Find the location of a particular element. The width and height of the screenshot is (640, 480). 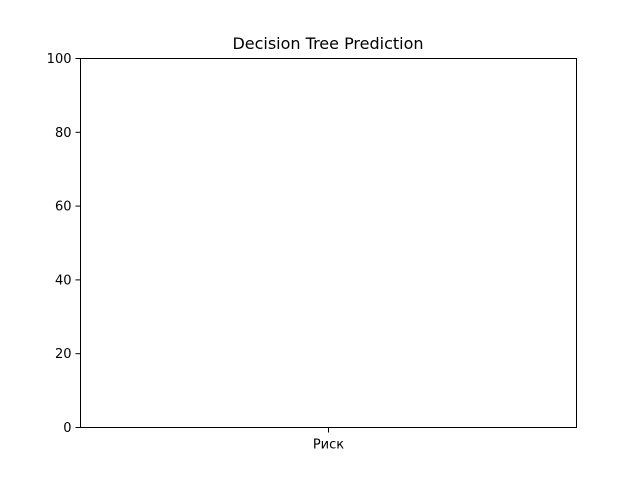

x-tick-label: Риск is located at coordinates (328, 445).